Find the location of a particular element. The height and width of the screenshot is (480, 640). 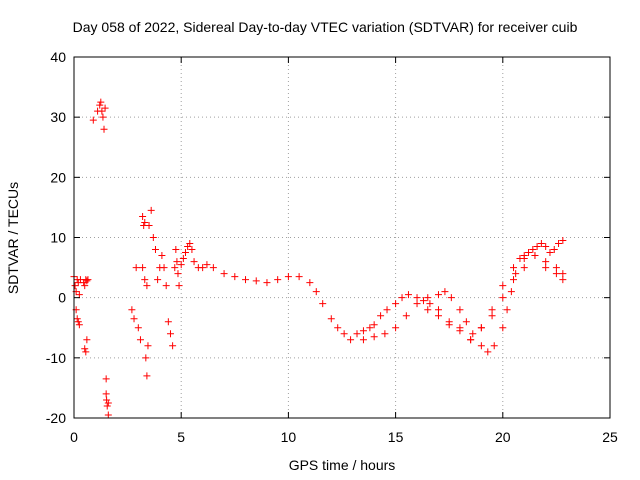

y-tick-label: 40 is located at coordinates (58, 57).